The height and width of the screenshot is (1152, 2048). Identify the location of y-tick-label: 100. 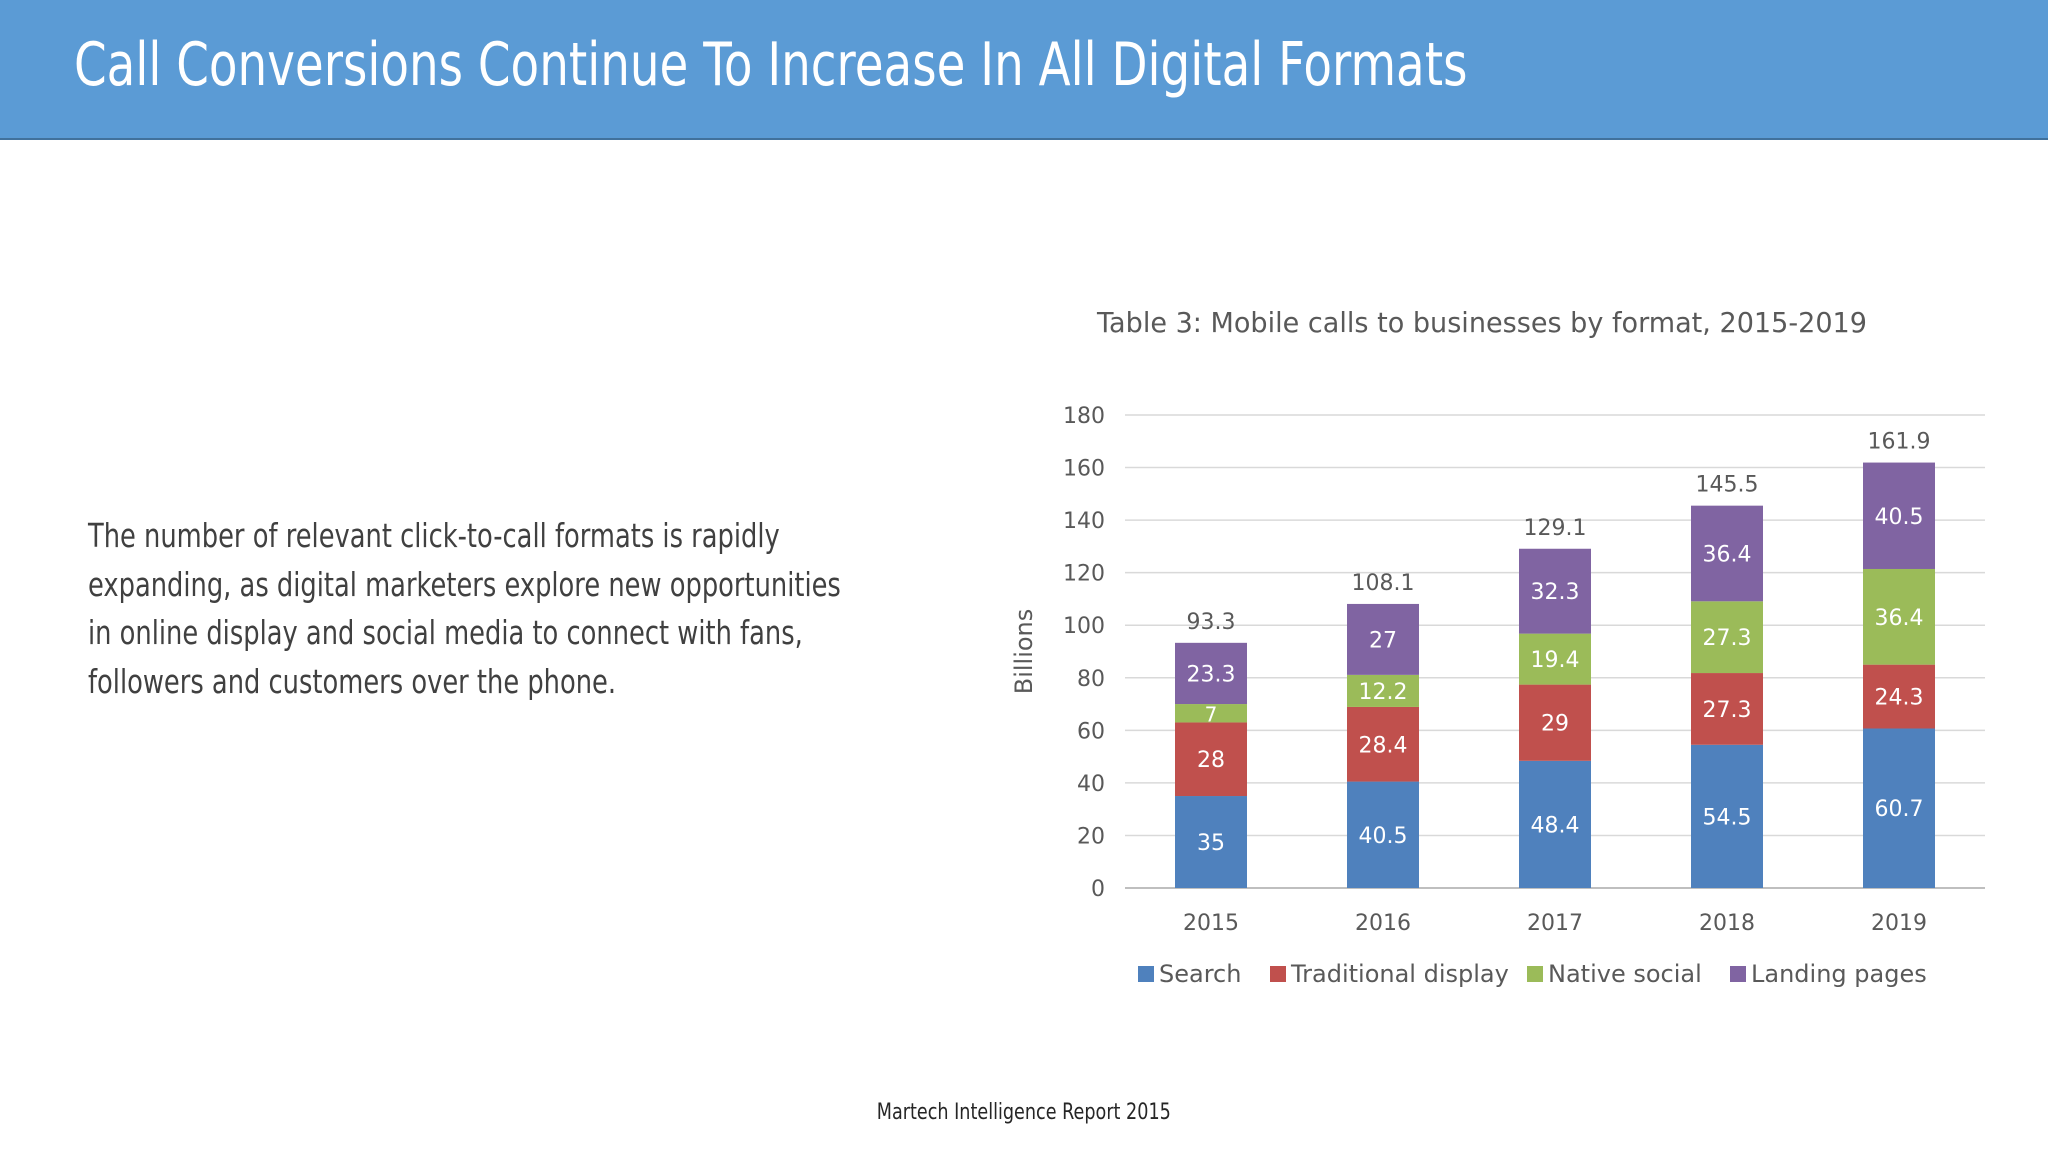
(1084, 626).